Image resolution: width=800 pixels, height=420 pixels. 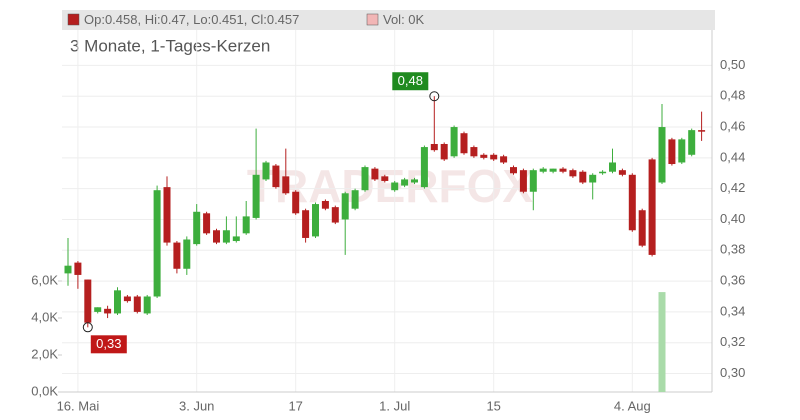 I want to click on annotation-label: 0,33, so click(x=108, y=343).